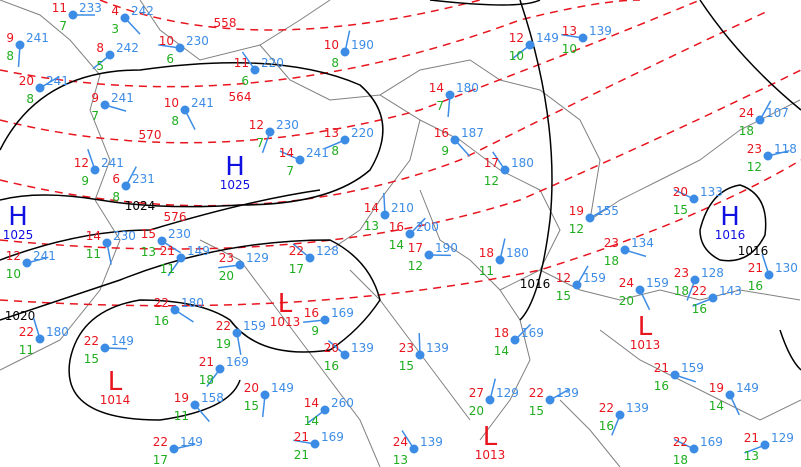 The image size is (801, 467). Describe the element at coordinates (476, 393) in the screenshot. I see `temperature-value: 27` at that location.